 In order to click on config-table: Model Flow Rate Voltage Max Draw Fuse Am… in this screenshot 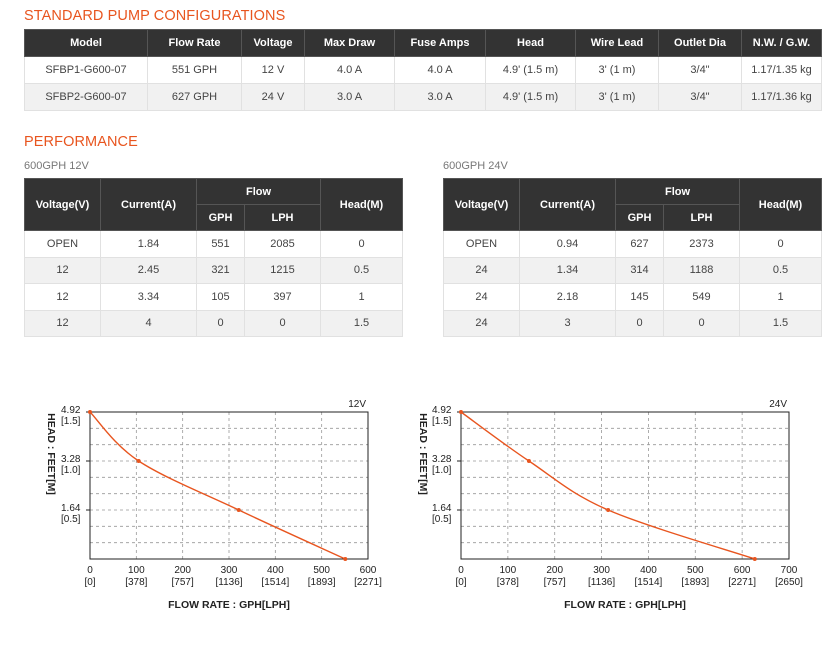, I will do `click(423, 70)`.